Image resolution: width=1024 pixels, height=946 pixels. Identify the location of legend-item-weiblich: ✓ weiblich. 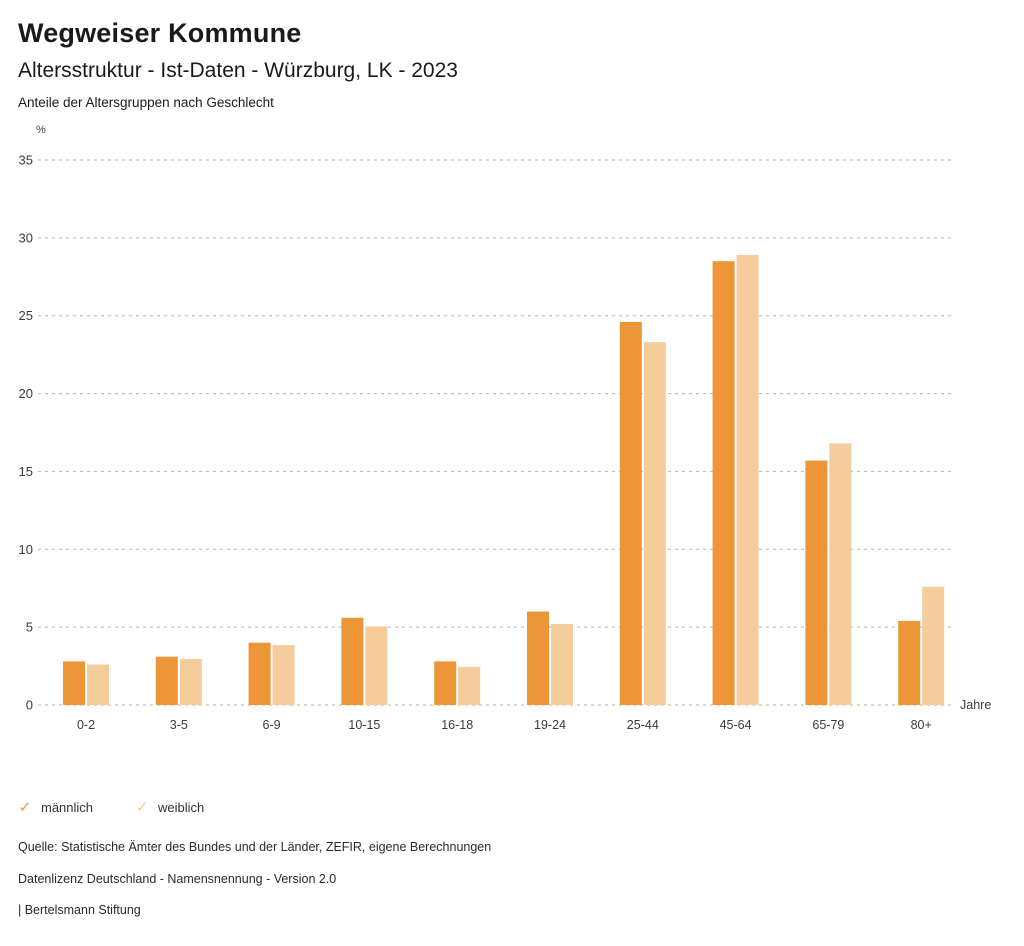
(170, 807).